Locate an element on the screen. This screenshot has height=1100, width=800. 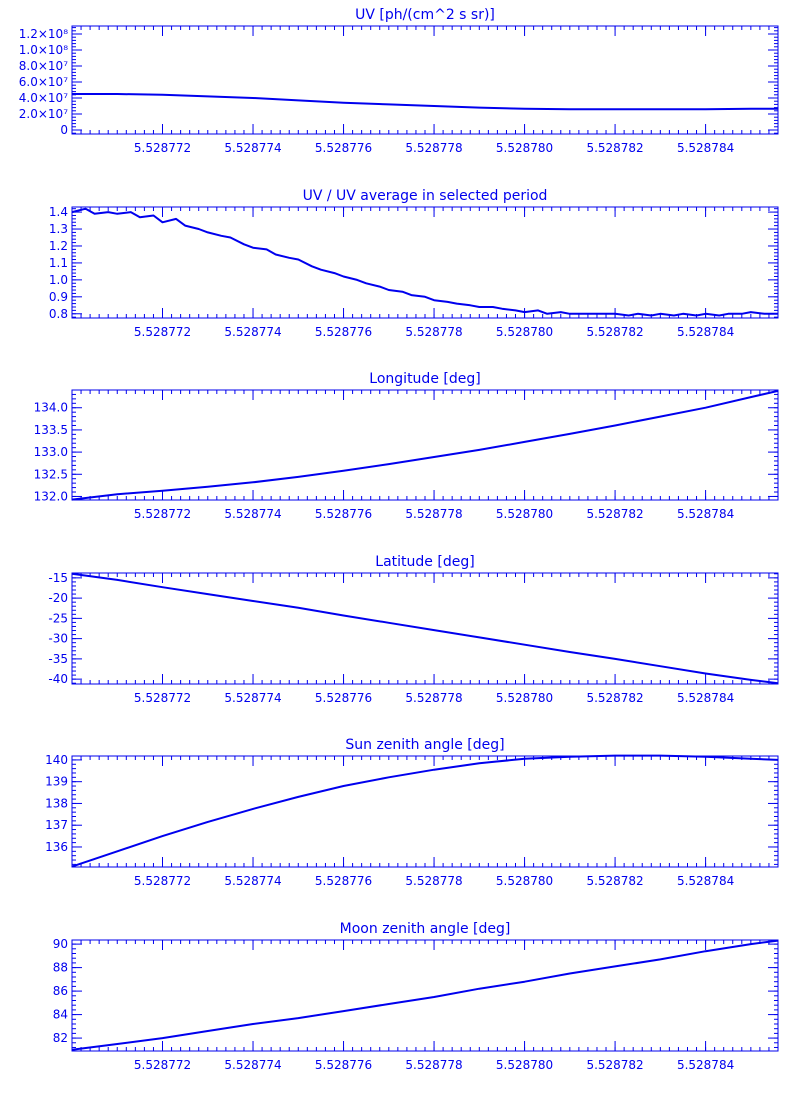
y-tick-label: 90 is located at coordinates (60, 944).